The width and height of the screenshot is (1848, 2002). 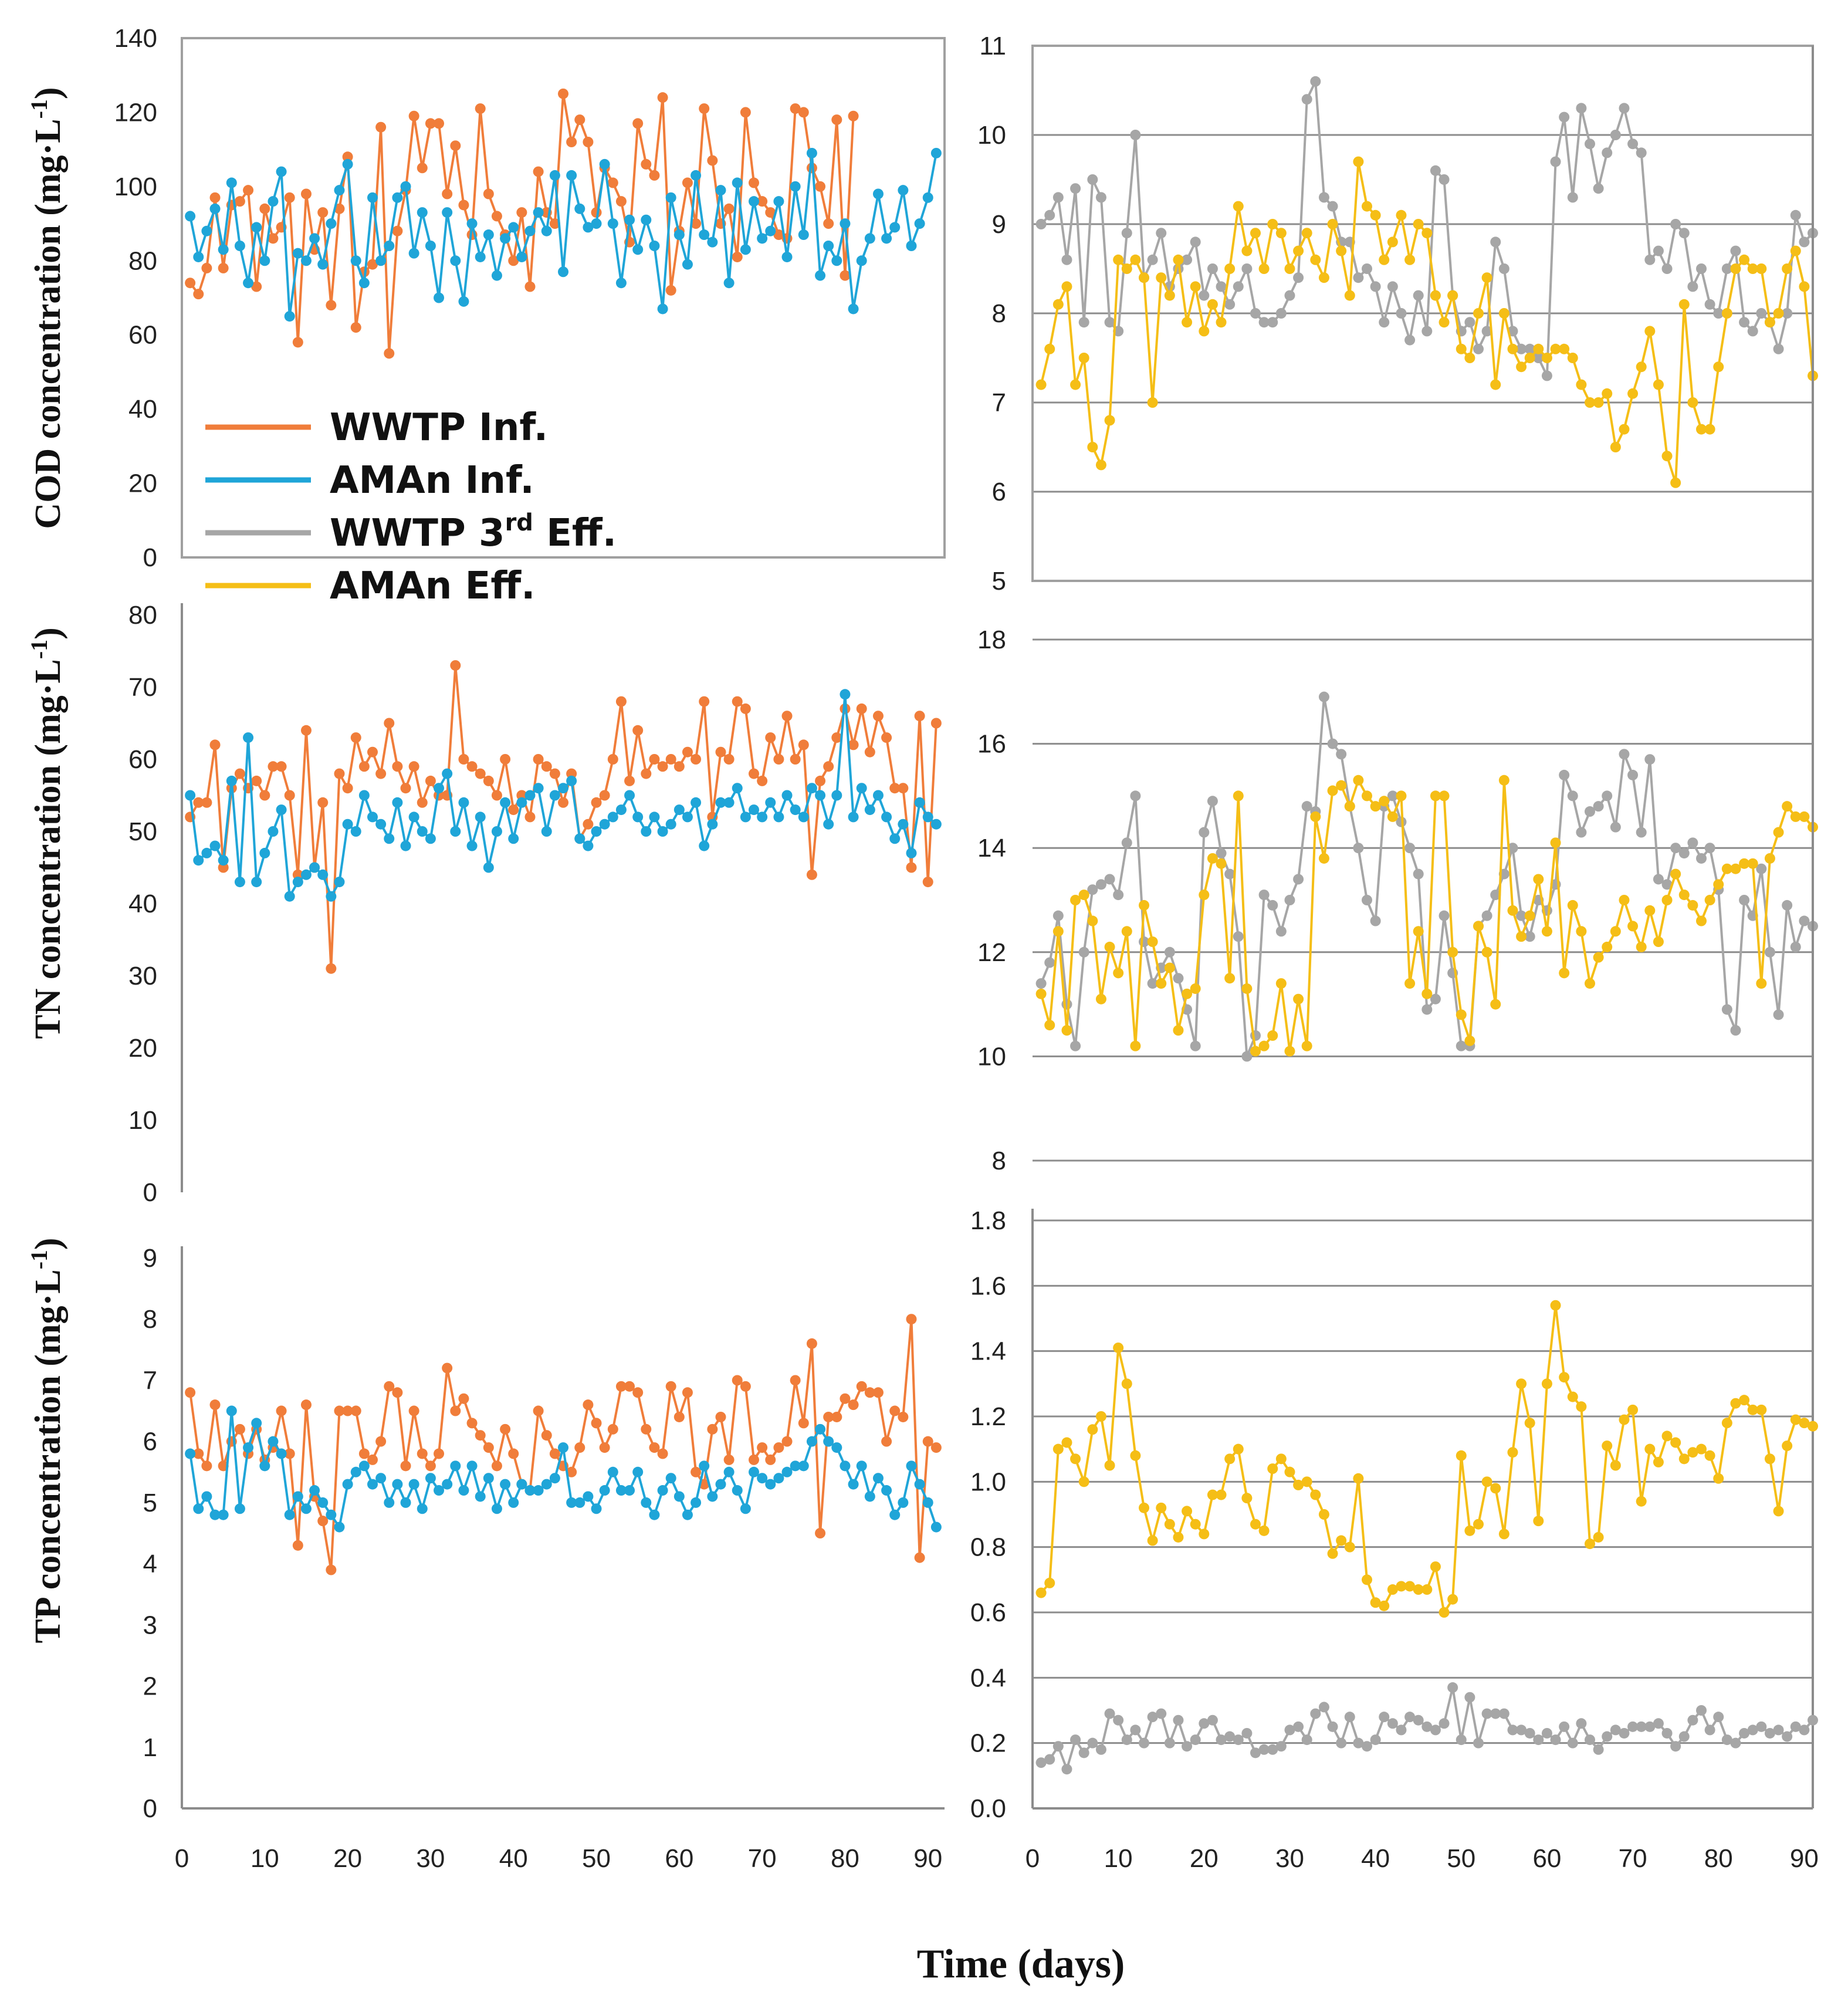 What do you see at coordinates (991, 848) in the screenshot?
I see `tn-effluent-y-tick-label: 14` at bounding box center [991, 848].